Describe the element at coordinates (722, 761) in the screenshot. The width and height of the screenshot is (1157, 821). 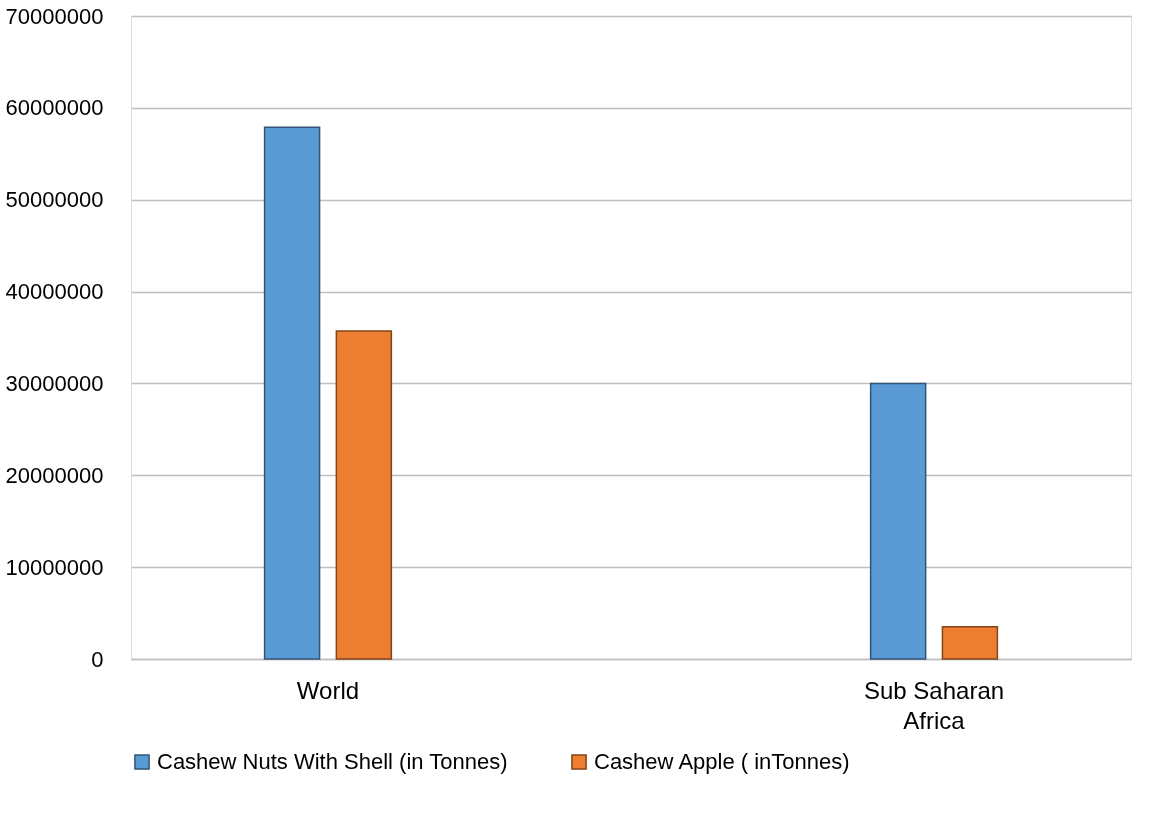
I see `legend-label: Cashew Apple ( inTonnes)` at that location.